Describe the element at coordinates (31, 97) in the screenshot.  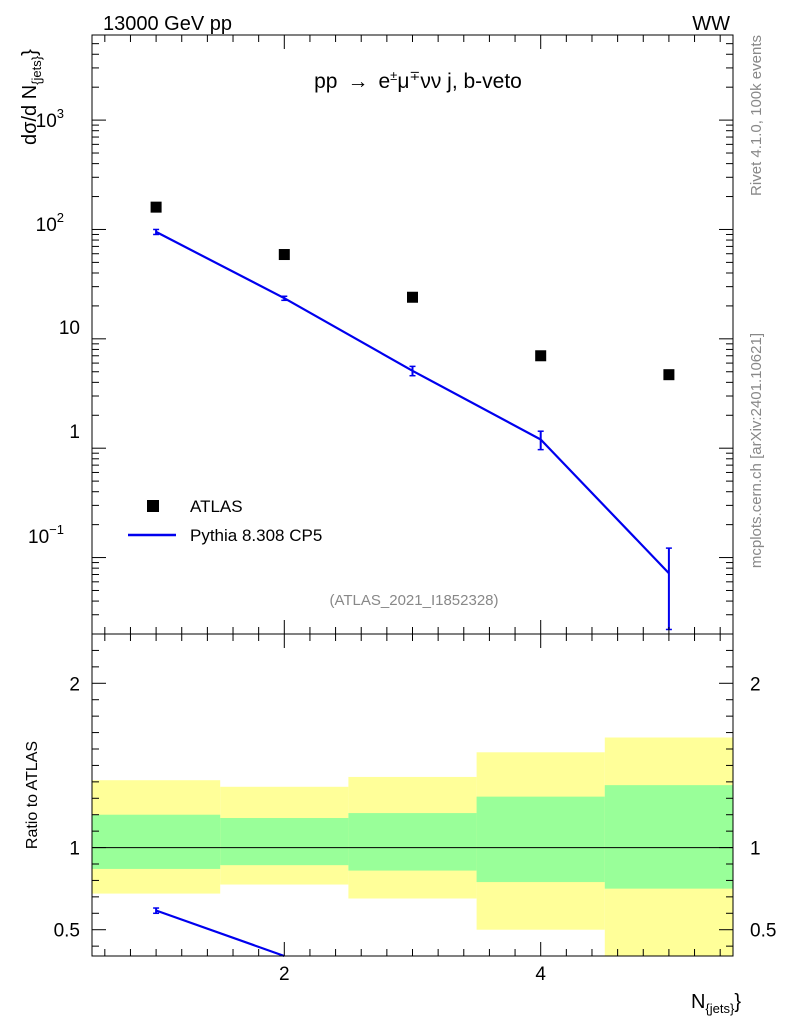
I see `y-axis-label: dσ/d N{jets}}` at that location.